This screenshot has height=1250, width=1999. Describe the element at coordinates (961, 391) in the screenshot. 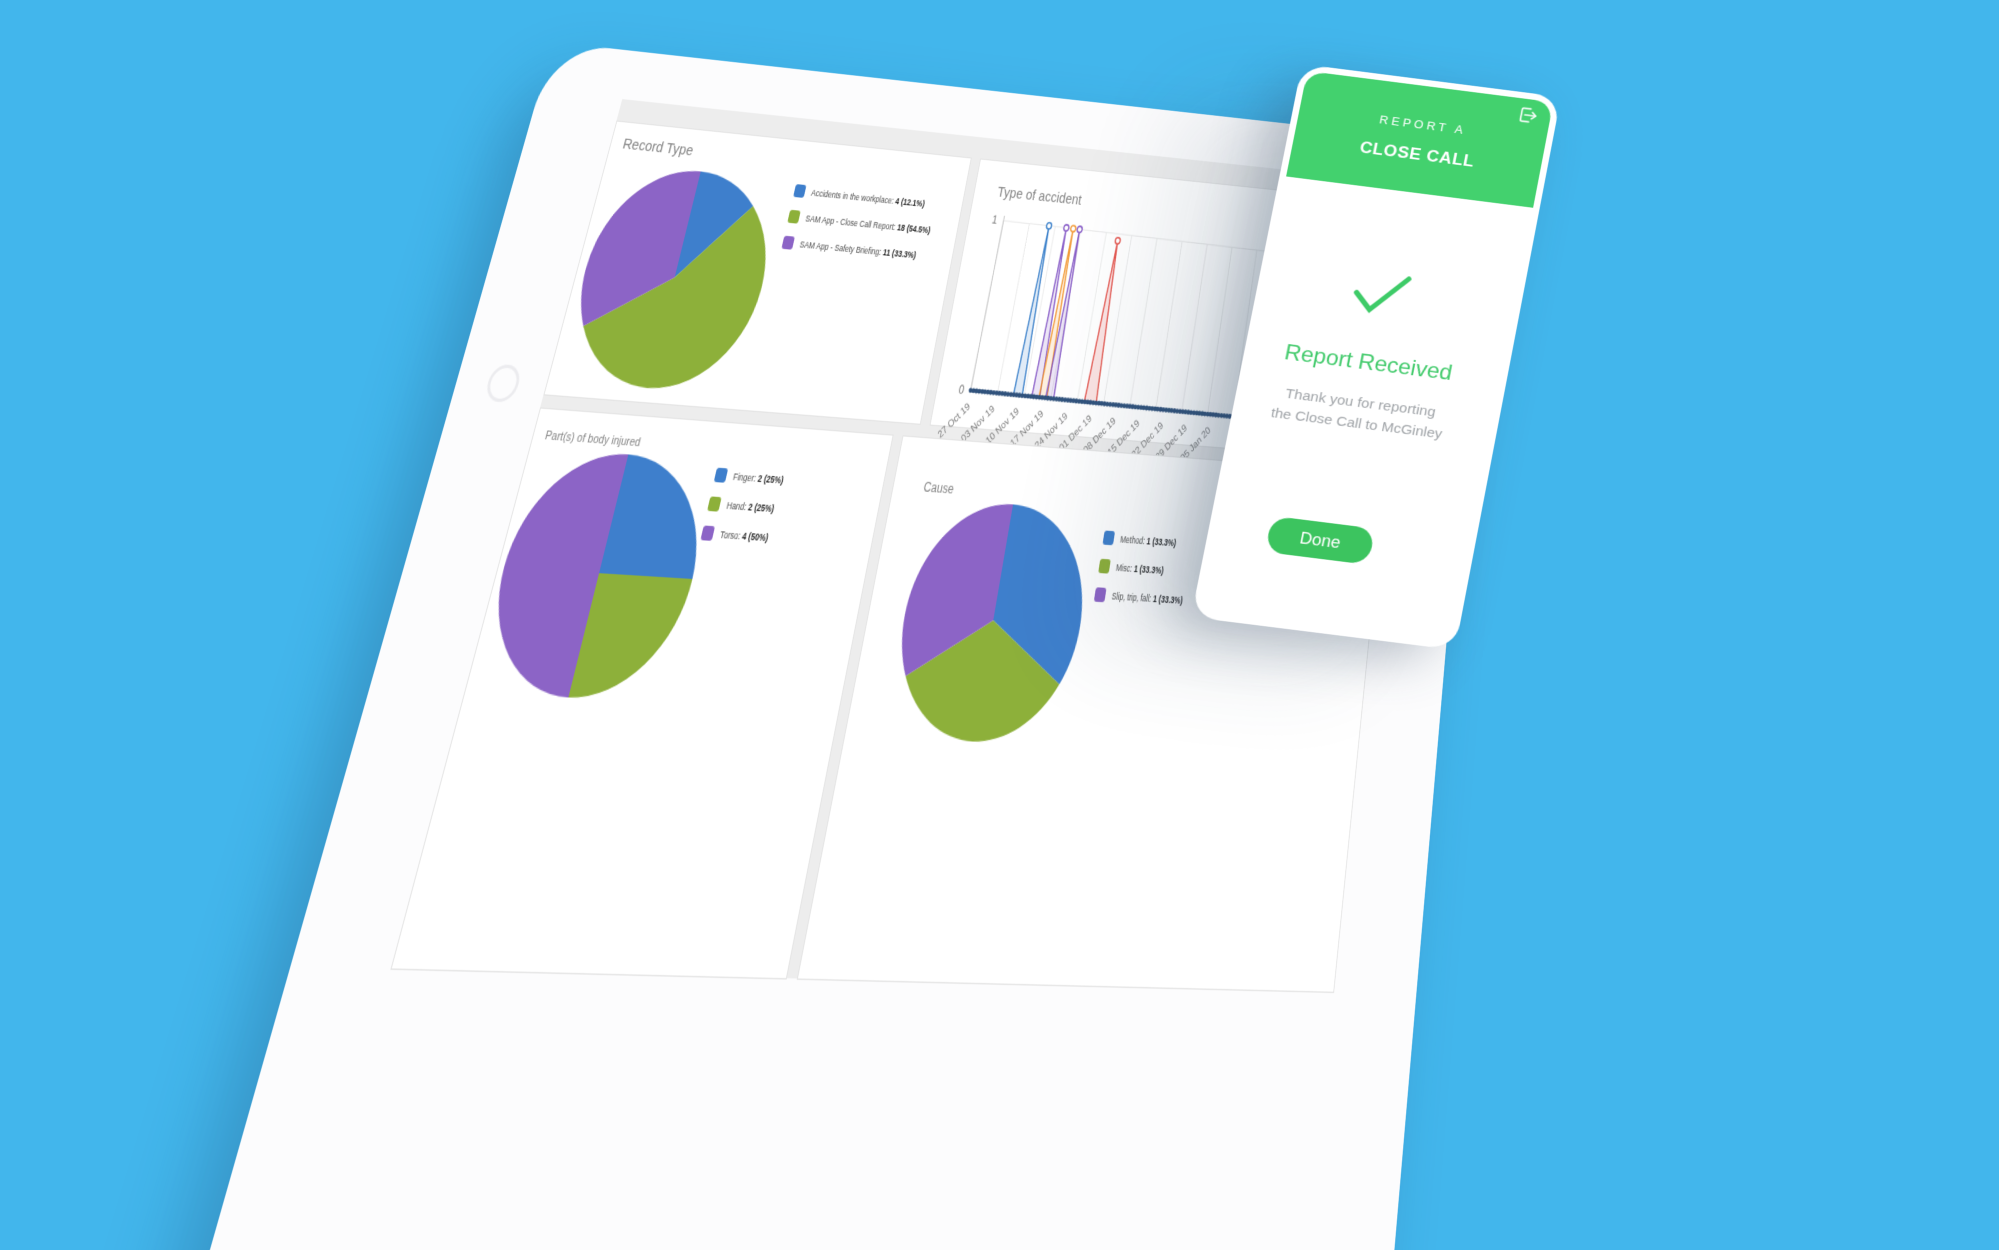

I see `svg-text: 0` at that location.